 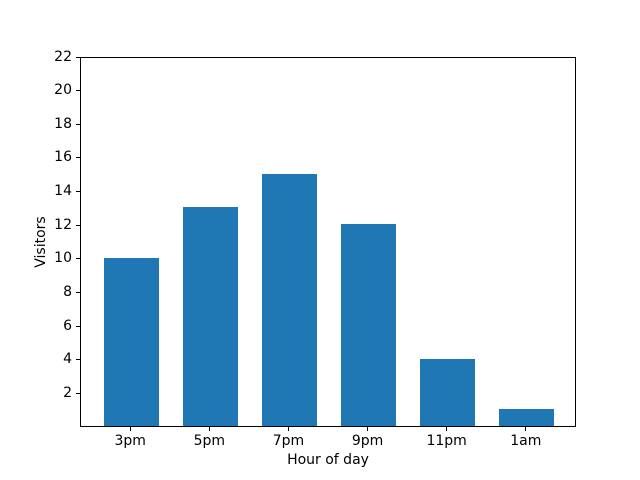 I want to click on y-tick-label: 20, so click(x=63, y=90).